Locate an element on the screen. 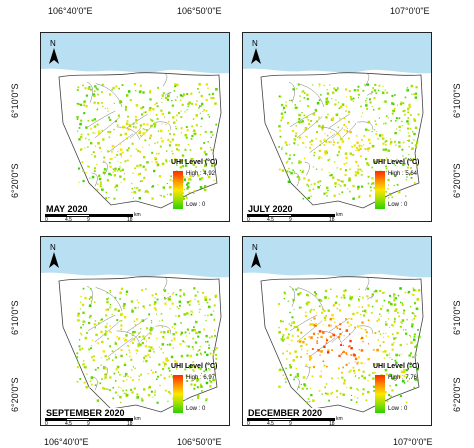 The width and height of the screenshot is (474, 448). scale-tick: 9 is located at coordinates (290, 423).